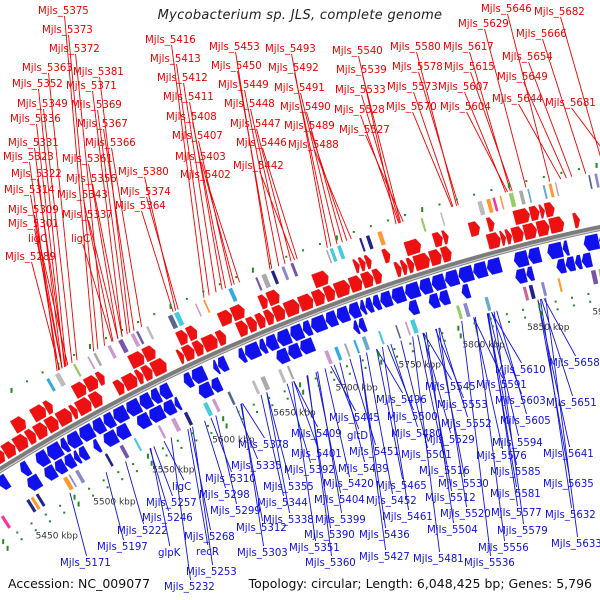  I want to click on feature-label: Mjls_5373, so click(67, 30).